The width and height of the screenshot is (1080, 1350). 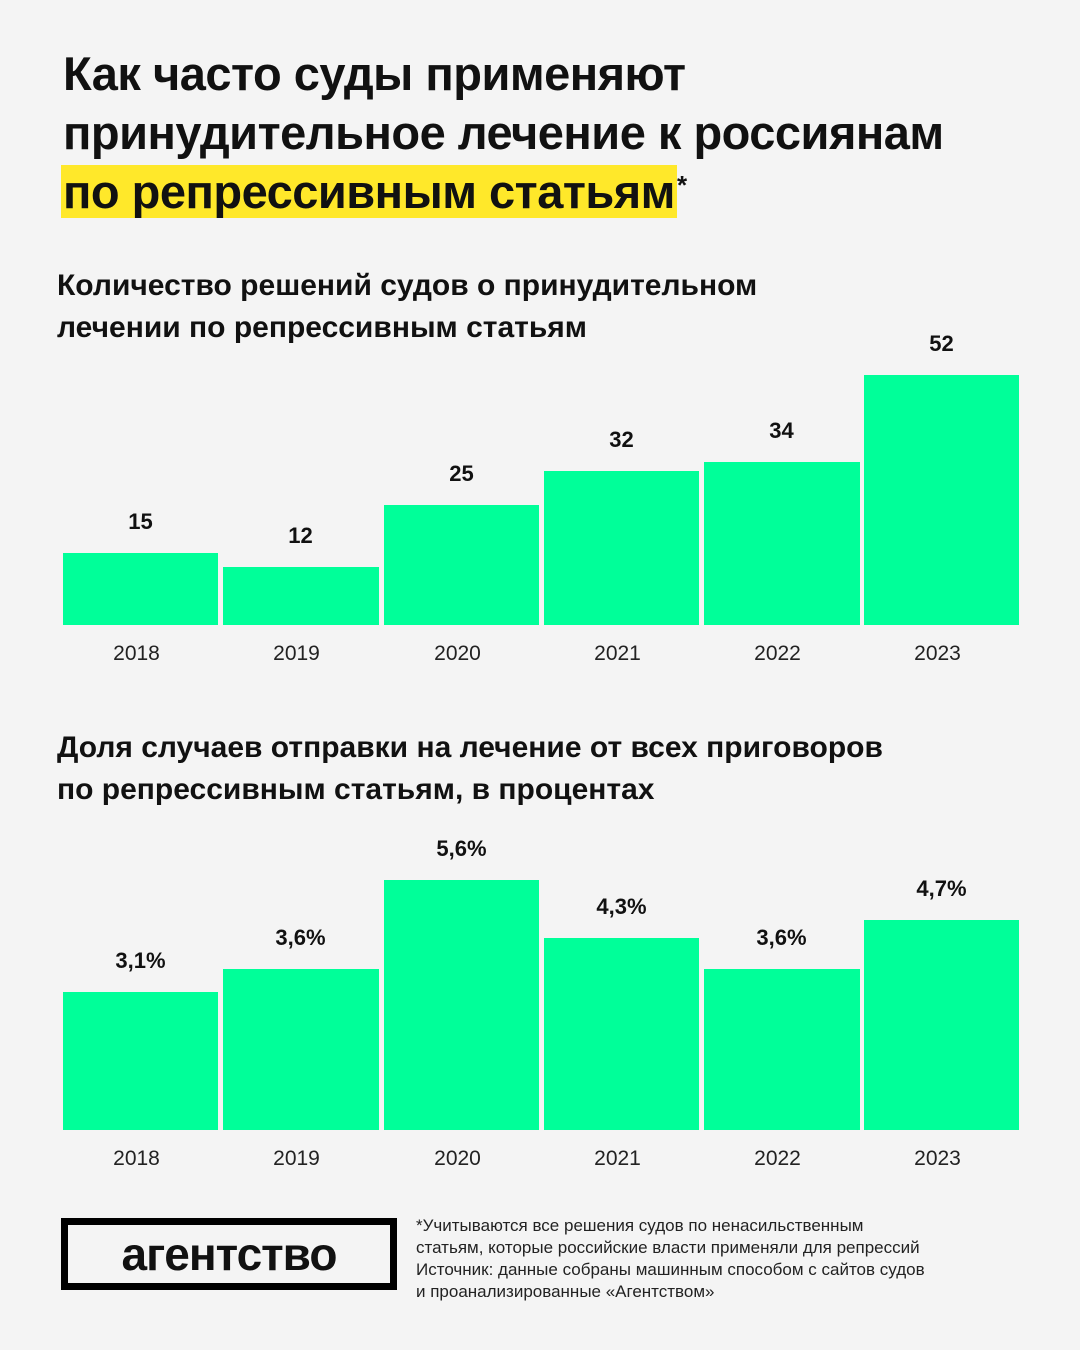 I want to click on data-label: 5,6%, so click(x=461, y=848).